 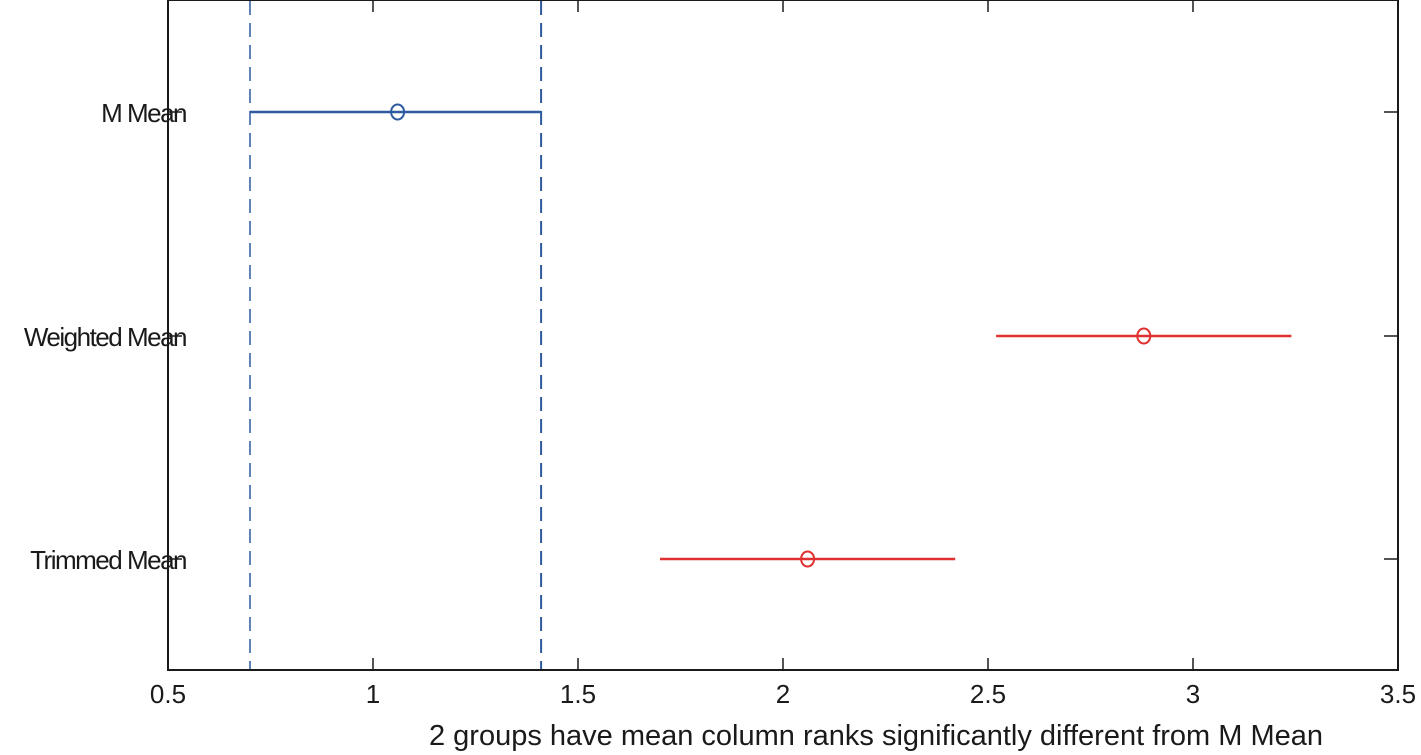 I want to click on x-tick-label: 3.5, so click(x=1398, y=694).